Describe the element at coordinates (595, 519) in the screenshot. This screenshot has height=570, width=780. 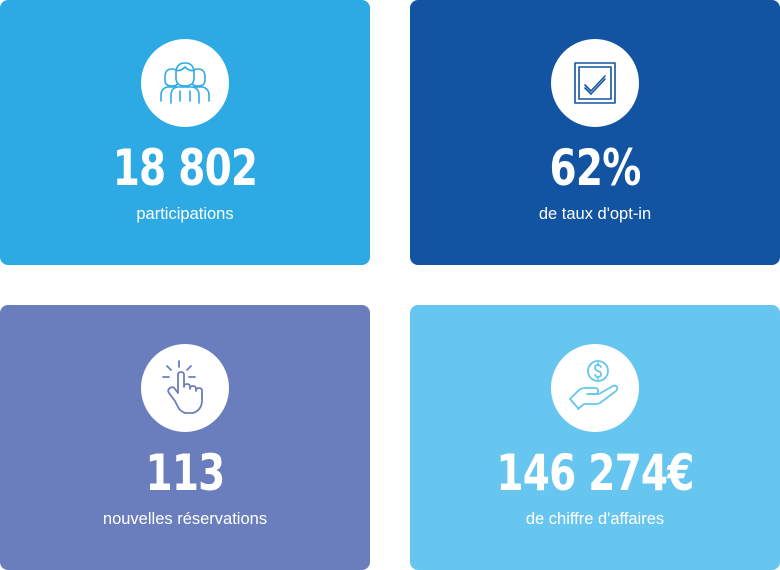
I see `revenue-label: de chiffre d'affaires` at that location.